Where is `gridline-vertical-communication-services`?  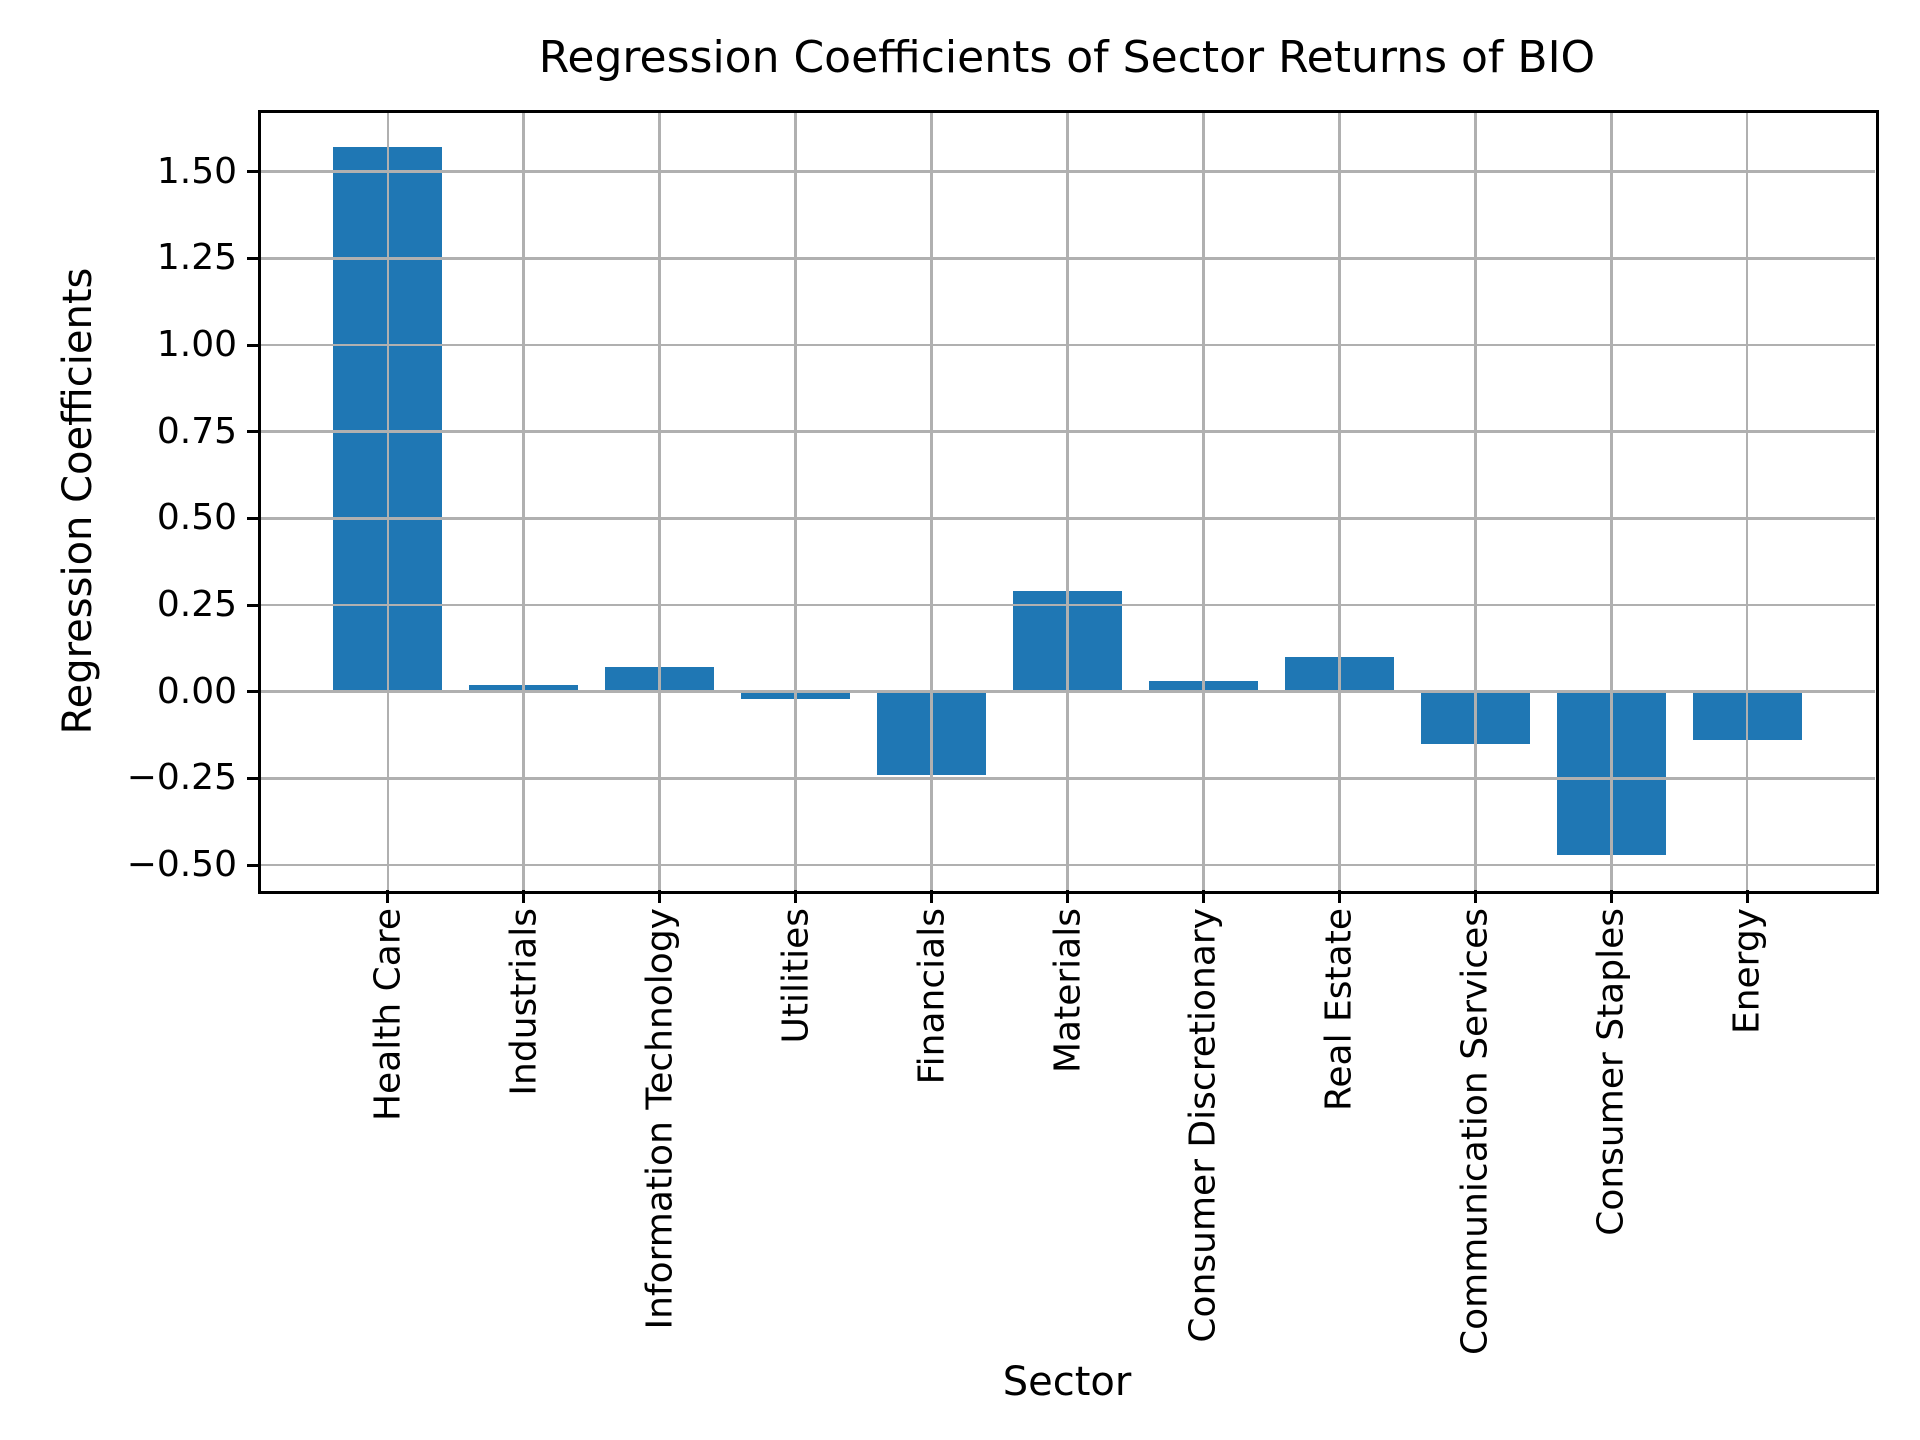 gridline-vertical-communication-services is located at coordinates (1475, 501).